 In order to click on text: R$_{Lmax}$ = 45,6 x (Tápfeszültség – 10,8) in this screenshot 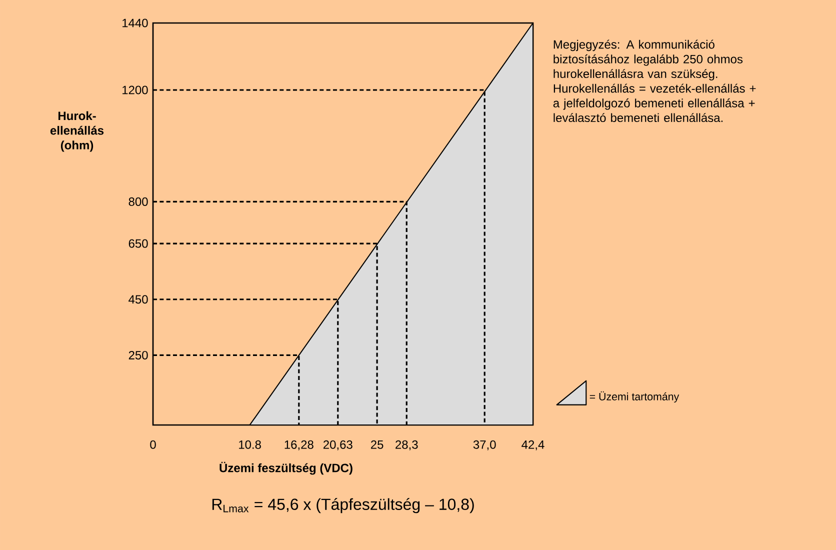, I will do `click(343, 506)`.